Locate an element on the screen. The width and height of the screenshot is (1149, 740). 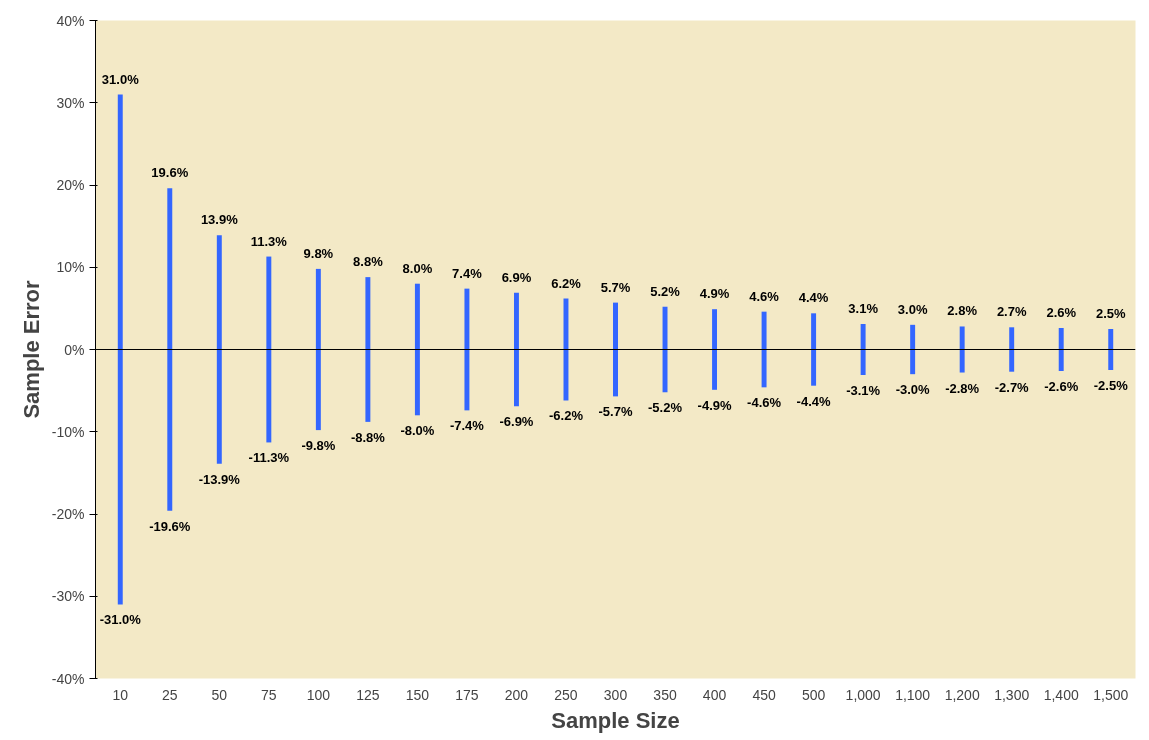
data-label: -3.1% is located at coordinates (863, 390).